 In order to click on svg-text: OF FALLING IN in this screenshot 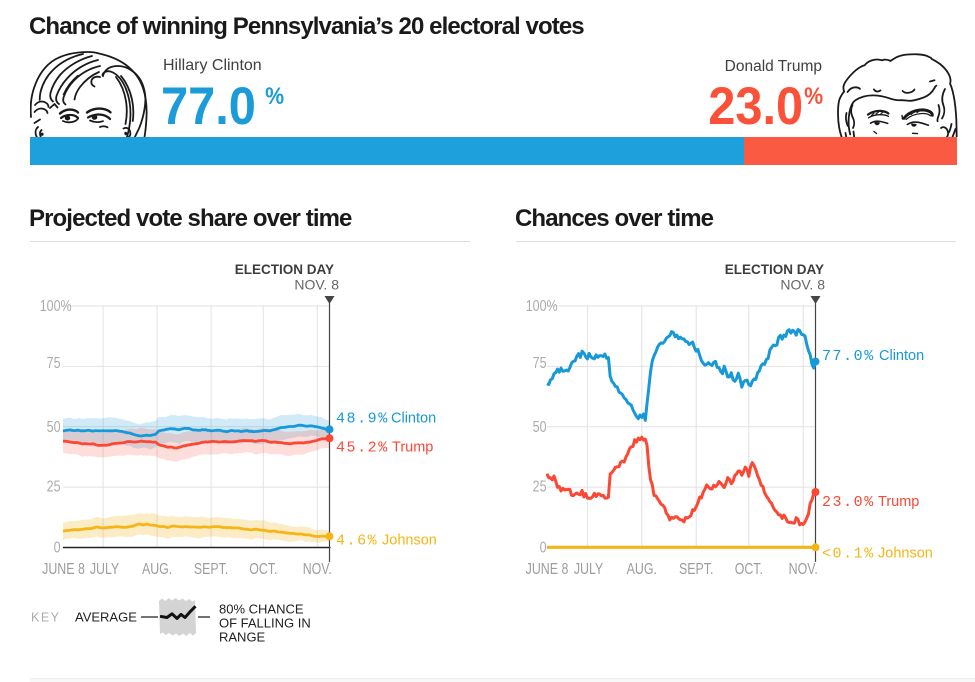, I will do `click(265, 623)`.